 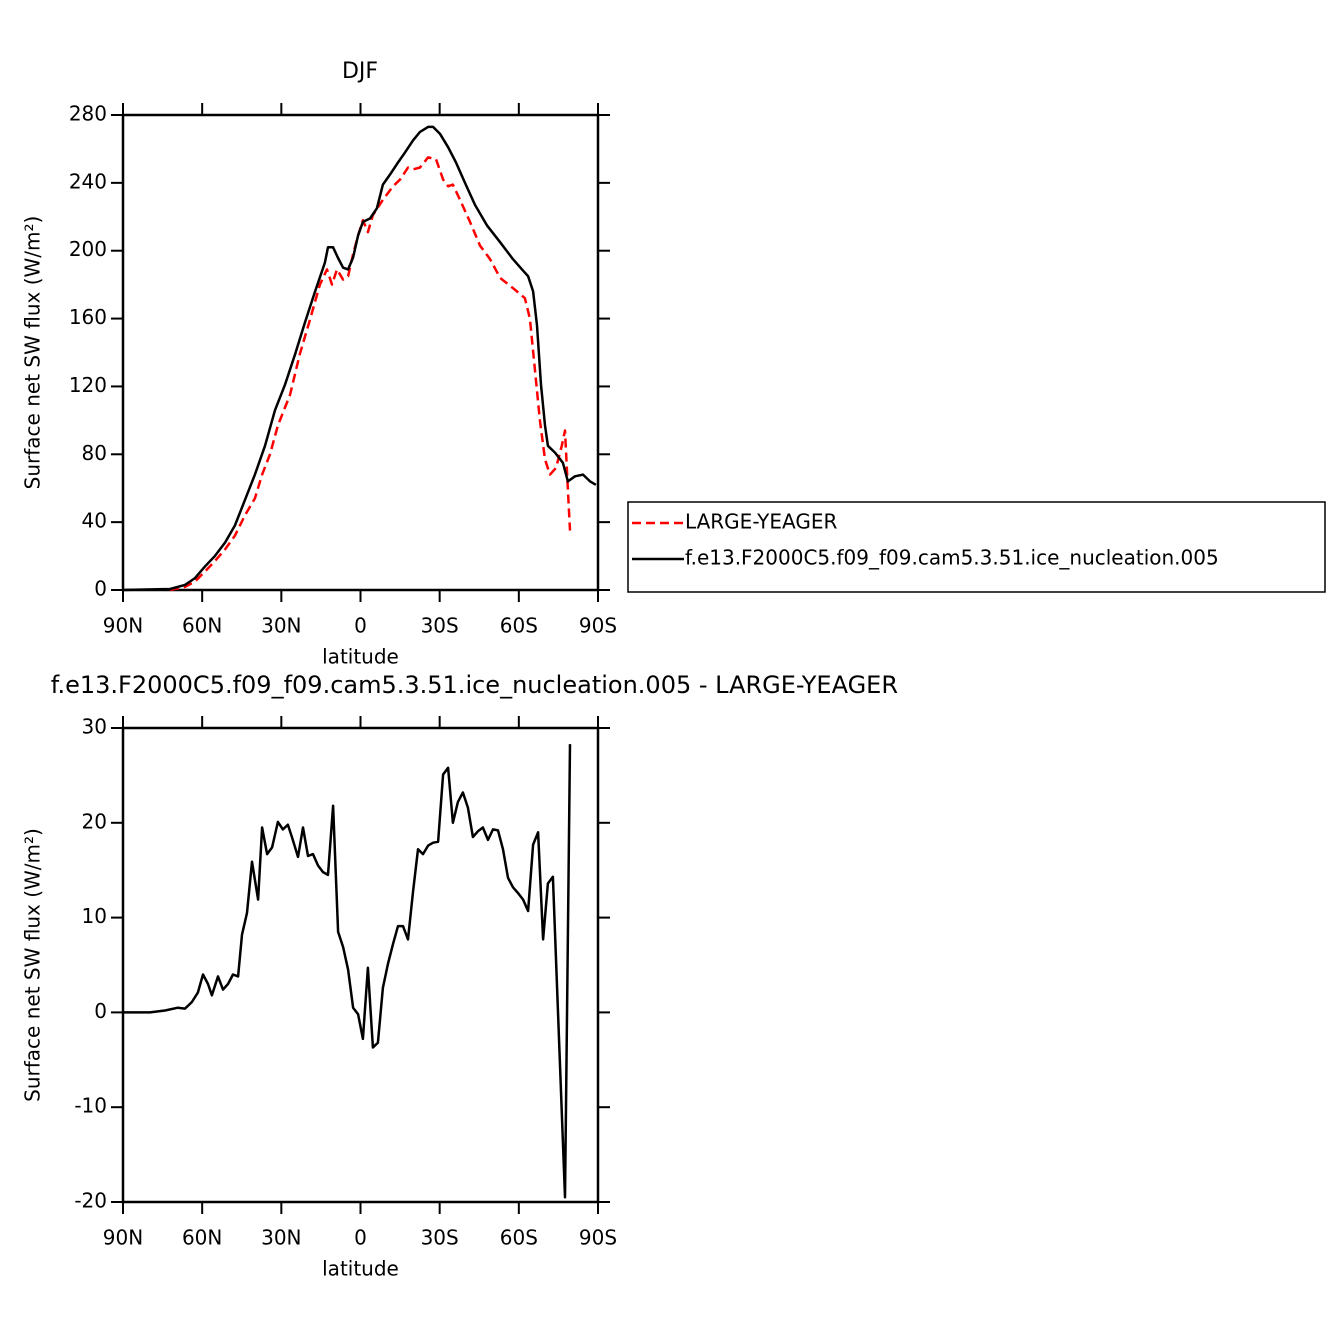 What do you see at coordinates (90, 1201) in the screenshot?
I see `y-tick-label: -20` at bounding box center [90, 1201].